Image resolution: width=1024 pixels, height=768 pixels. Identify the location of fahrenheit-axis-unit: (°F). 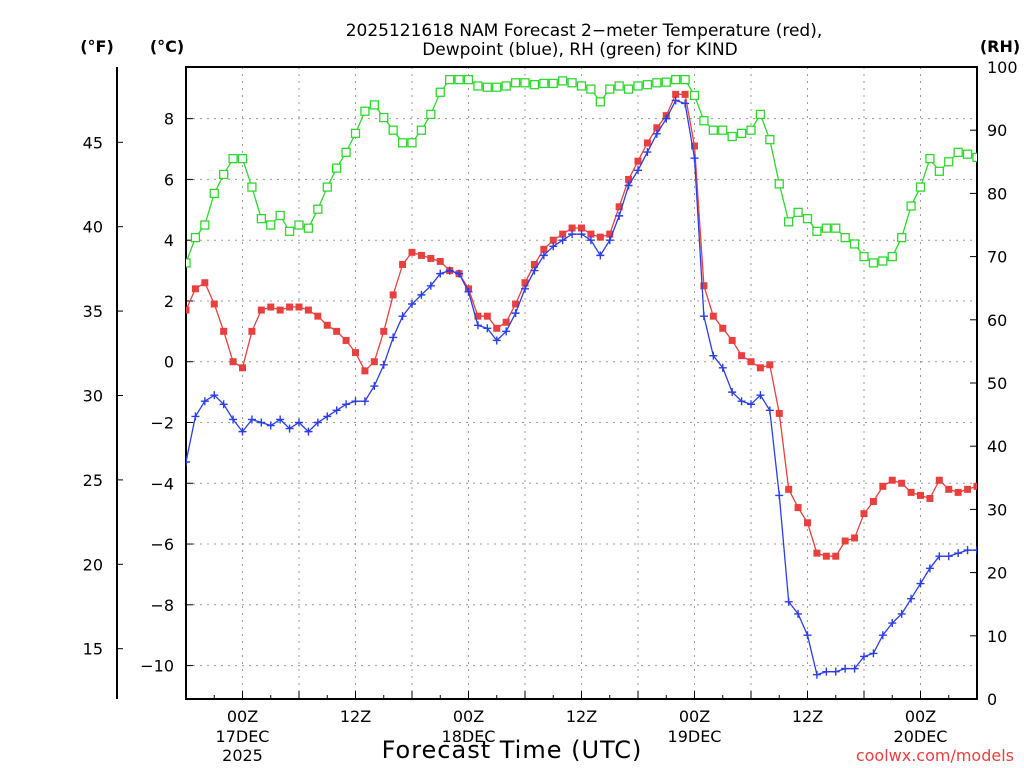
(97, 46).